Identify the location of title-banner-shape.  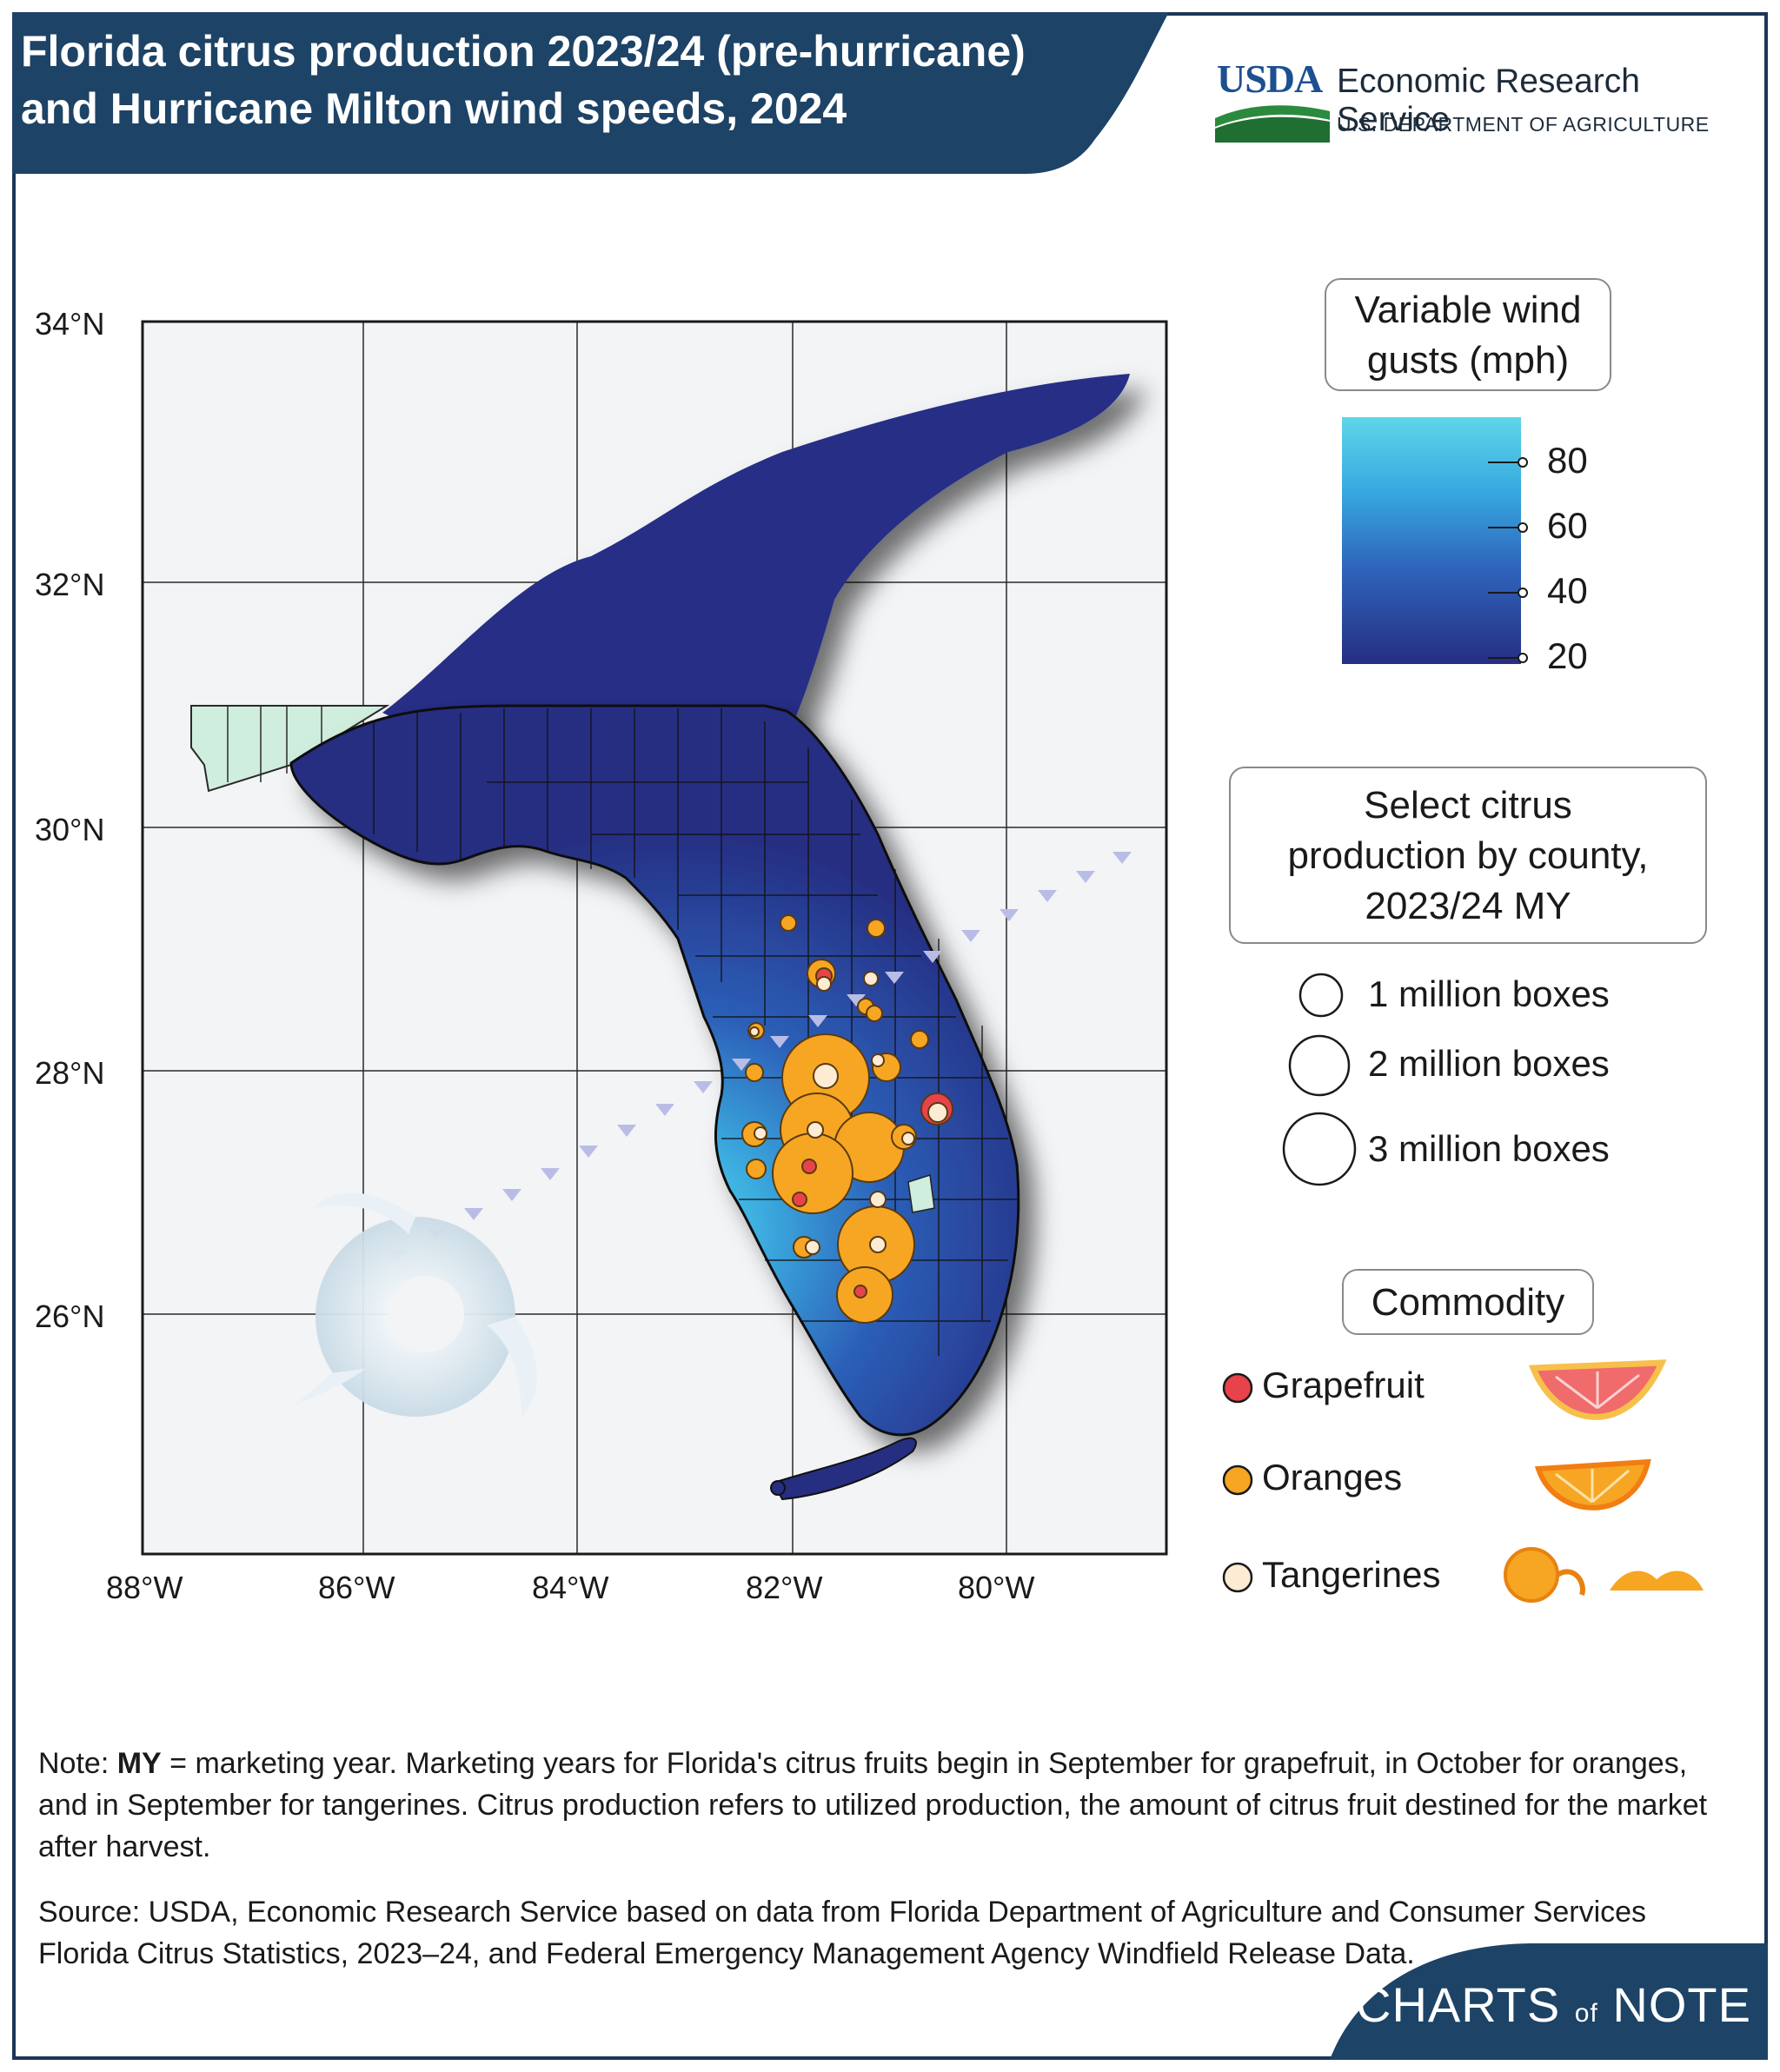
(590, 93).